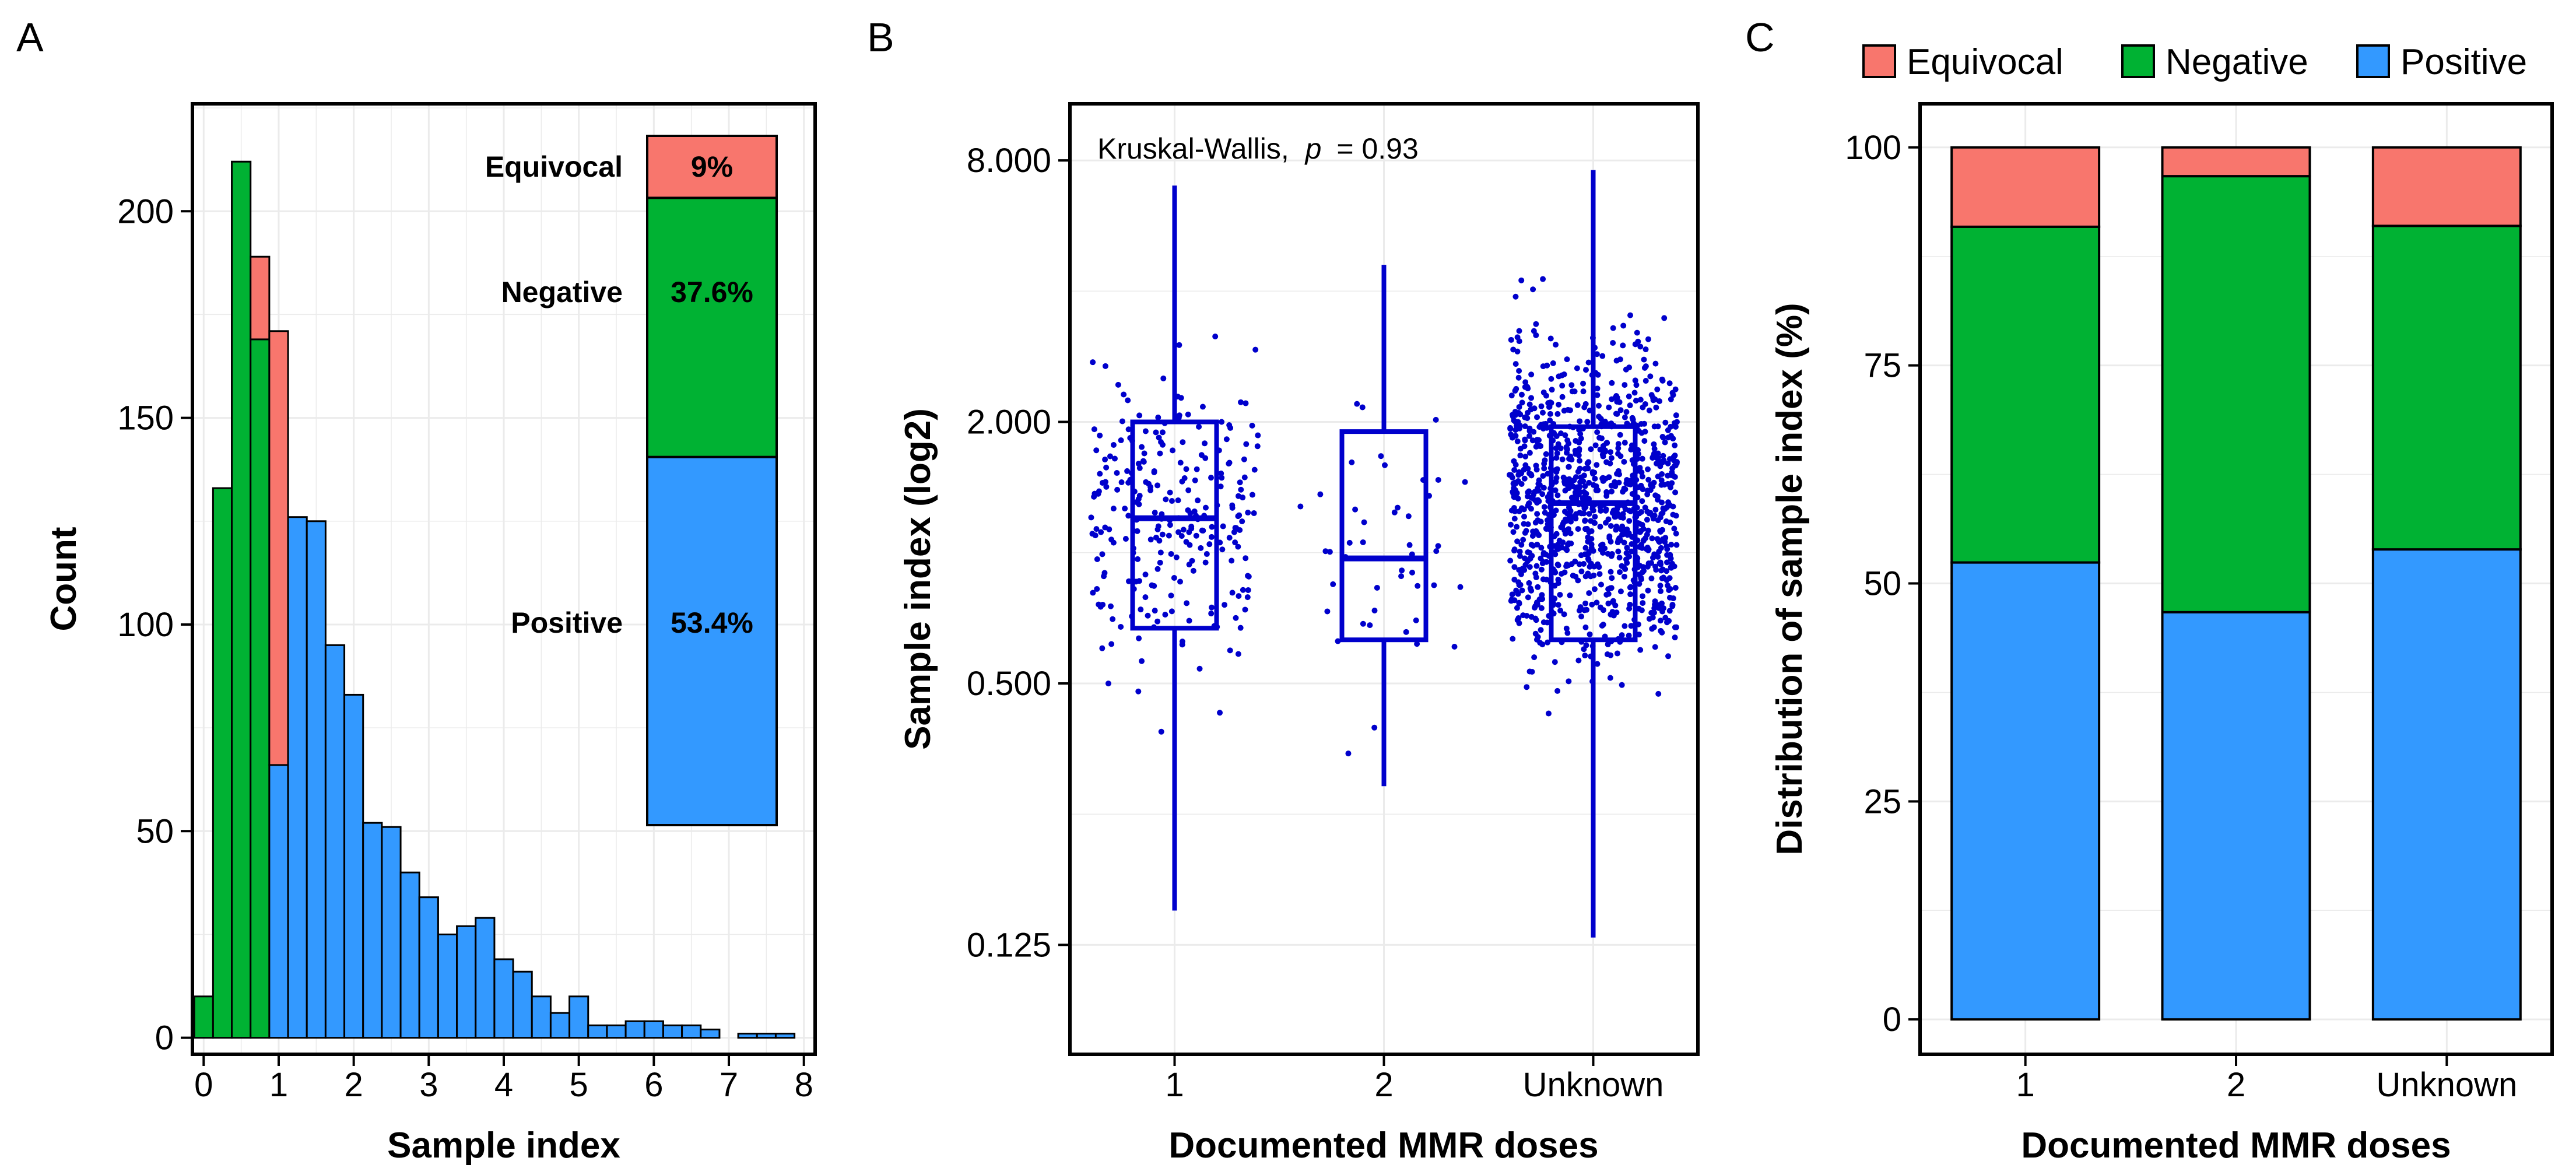  Describe the element at coordinates (1879, 61) in the screenshot. I see `panel-c-legend-key-equivocal` at that location.